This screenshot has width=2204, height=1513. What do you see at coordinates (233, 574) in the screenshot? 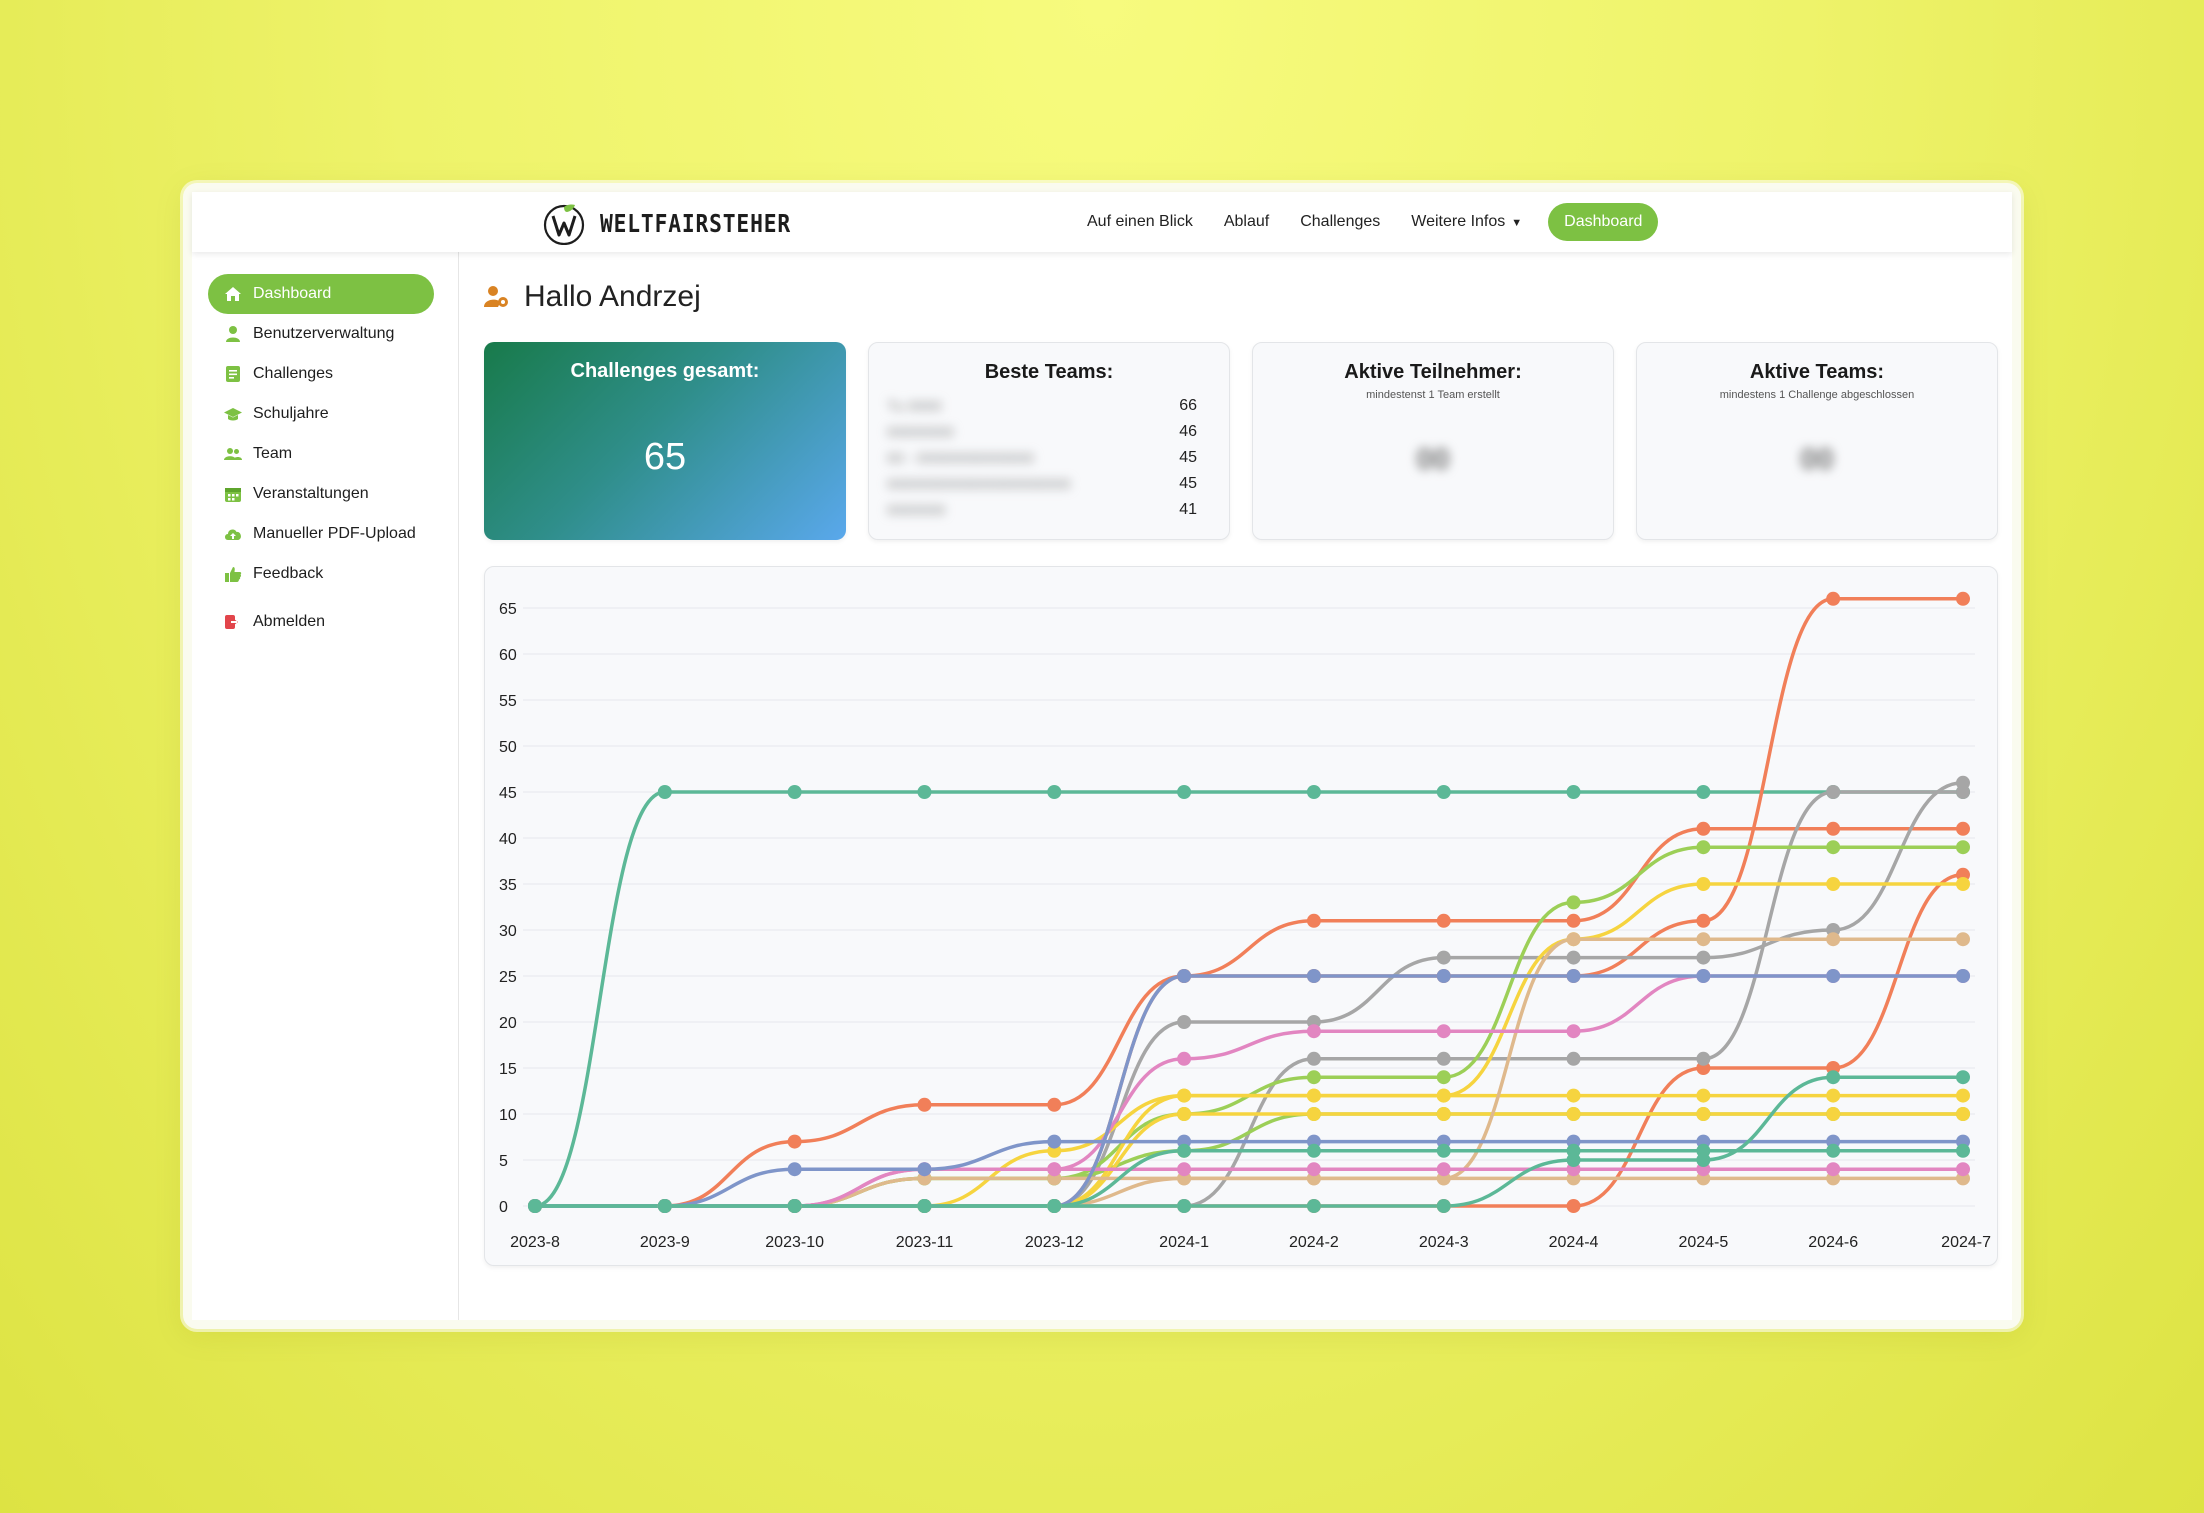
I see `thumbs-up-icon` at bounding box center [233, 574].